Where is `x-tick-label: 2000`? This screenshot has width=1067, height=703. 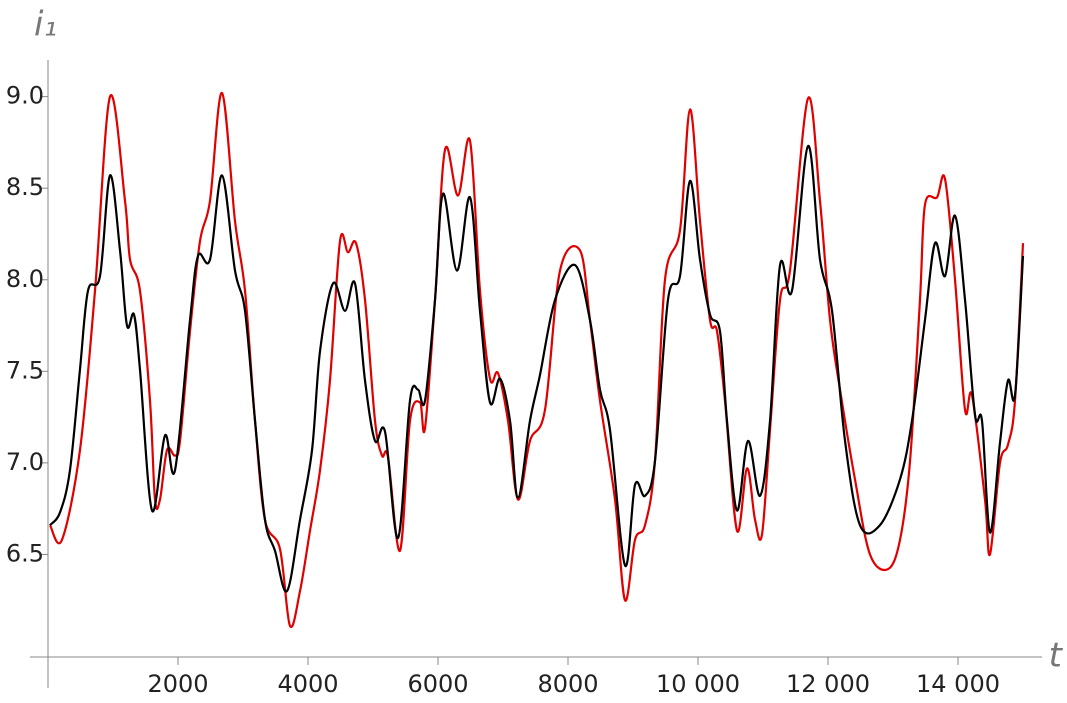 x-tick-label: 2000 is located at coordinates (177, 684).